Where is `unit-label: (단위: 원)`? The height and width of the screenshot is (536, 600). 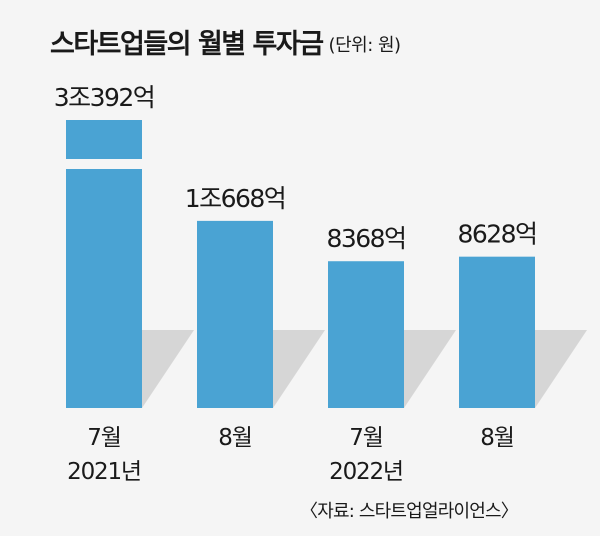 unit-label: (단위: 원) is located at coordinates (365, 45).